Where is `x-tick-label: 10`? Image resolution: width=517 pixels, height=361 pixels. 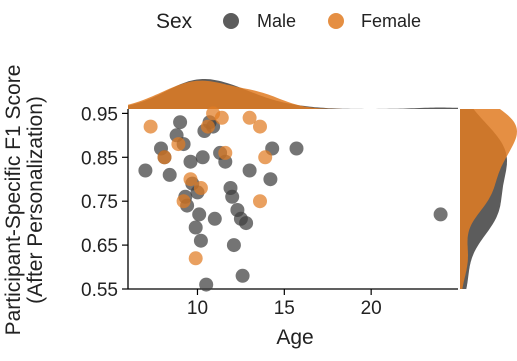 x-tick-label: 10 is located at coordinates (197, 308).